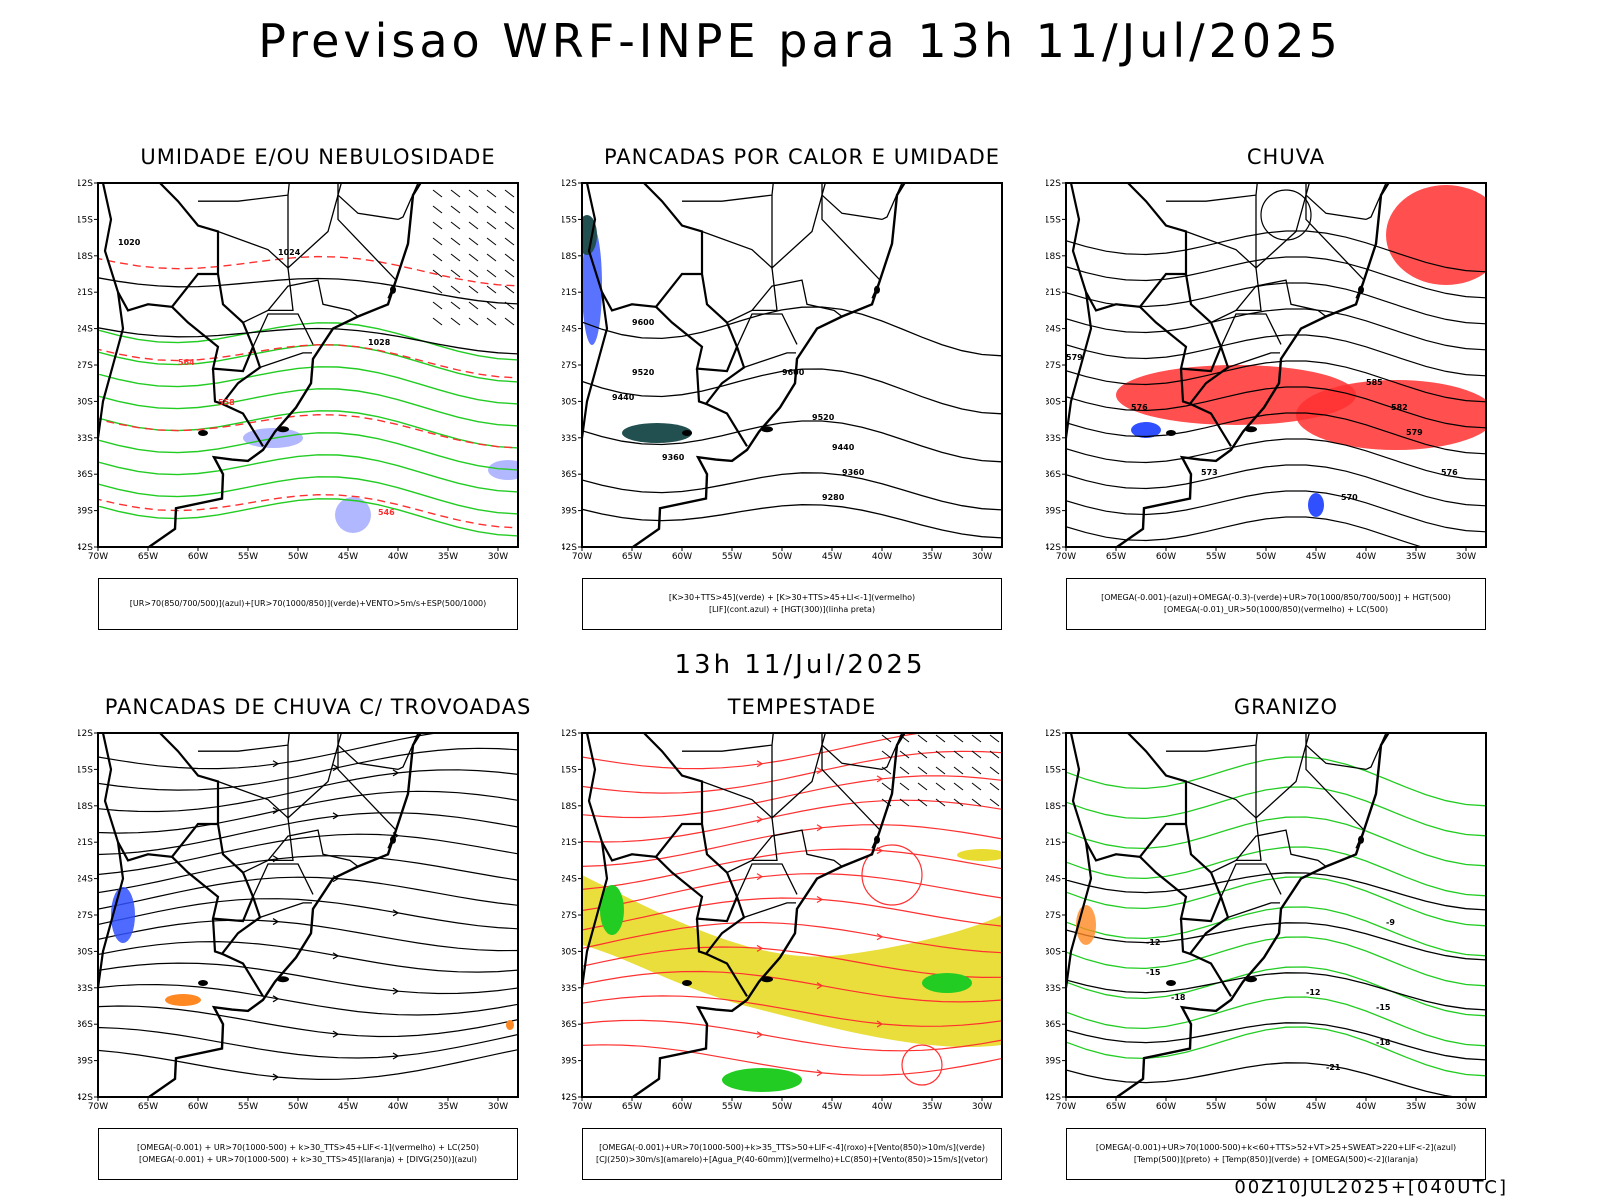 The image size is (1600, 1200). What do you see at coordinates (569, 989) in the screenshot?
I see `lat-tick-label: 33S` at bounding box center [569, 989].